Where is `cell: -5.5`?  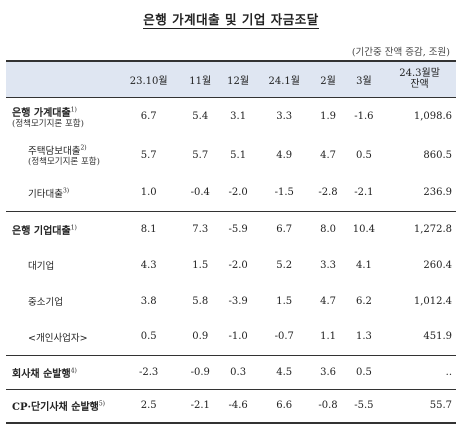
cell: -5.5 is located at coordinates (364, 406).